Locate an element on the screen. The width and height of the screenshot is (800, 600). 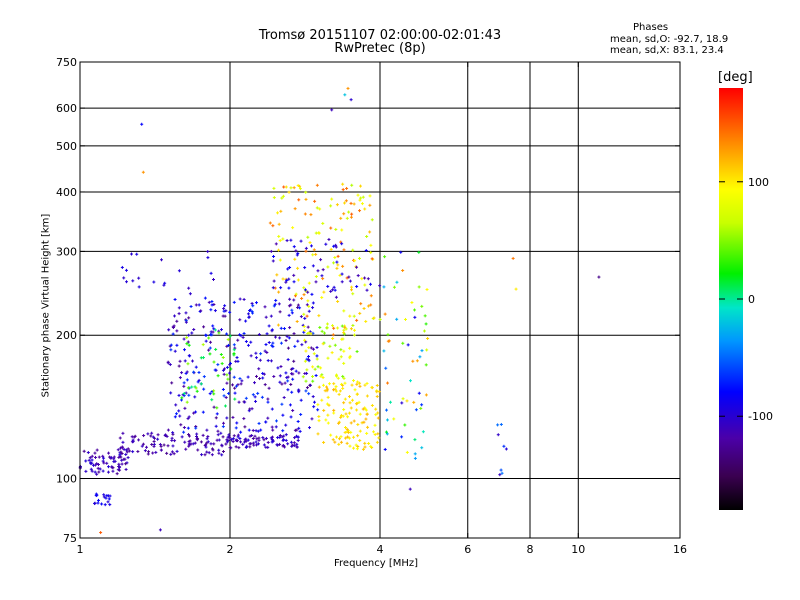
x-tick-label: 2 is located at coordinates (230, 549).